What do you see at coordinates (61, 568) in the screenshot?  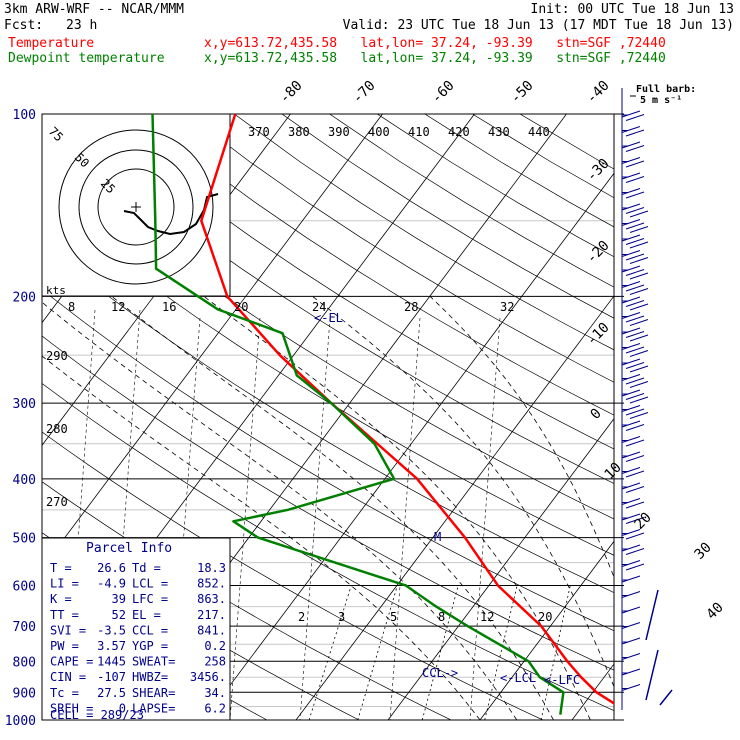 I see `parcel-field: T =` at bounding box center [61, 568].